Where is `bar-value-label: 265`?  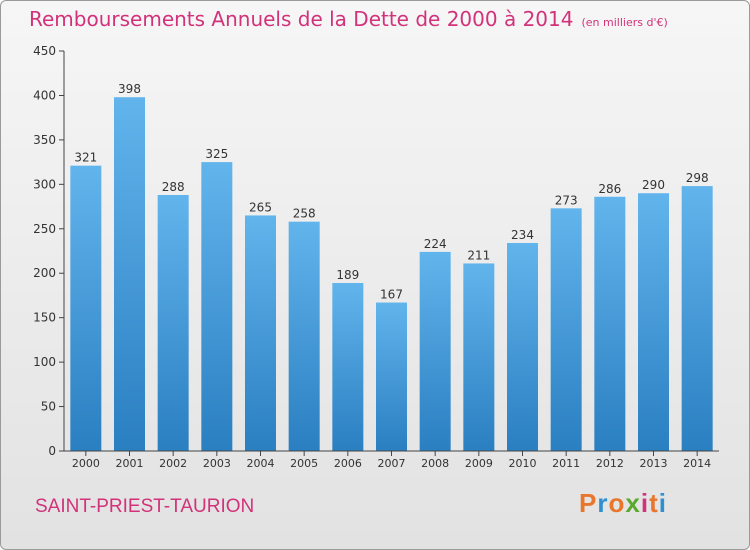 bar-value-label: 265 is located at coordinates (260, 207).